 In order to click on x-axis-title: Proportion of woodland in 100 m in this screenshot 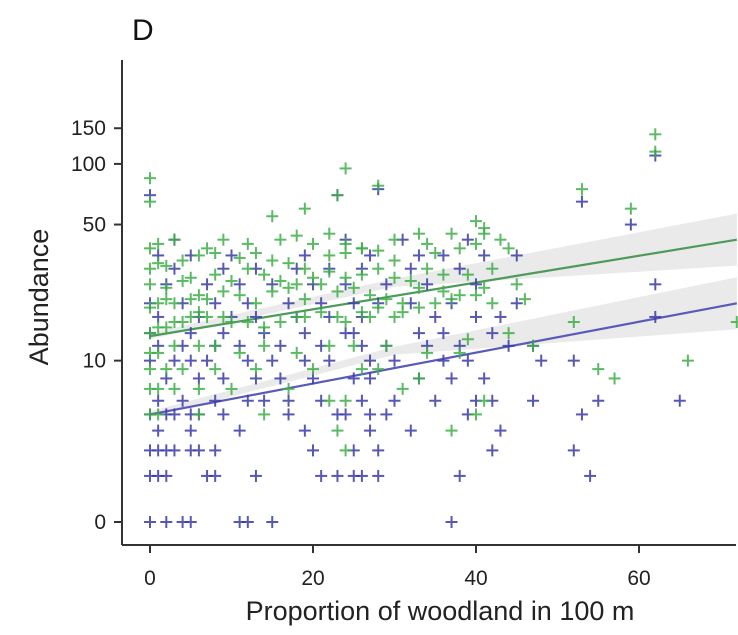, I will do `click(440, 611)`.